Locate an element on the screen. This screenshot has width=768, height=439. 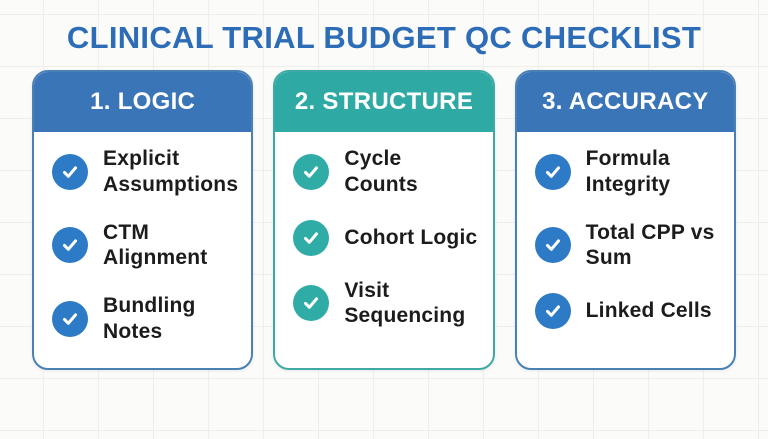
checklist-item: Cycle Counts is located at coordinates (387, 172).